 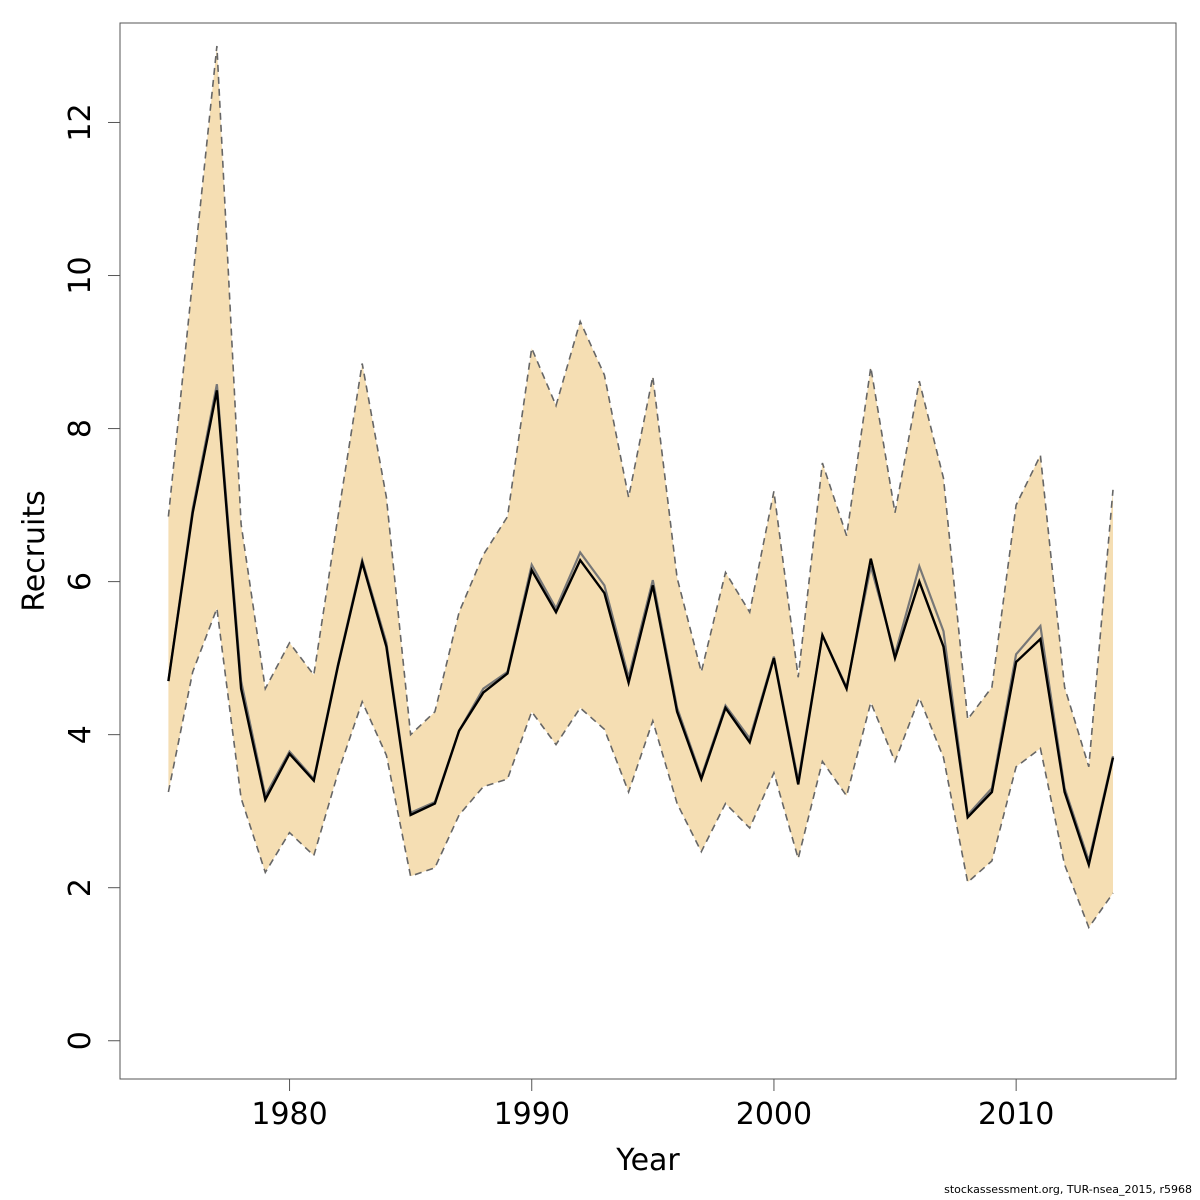 What do you see at coordinates (80, 581) in the screenshot?
I see `y-tick-label: 6` at bounding box center [80, 581].